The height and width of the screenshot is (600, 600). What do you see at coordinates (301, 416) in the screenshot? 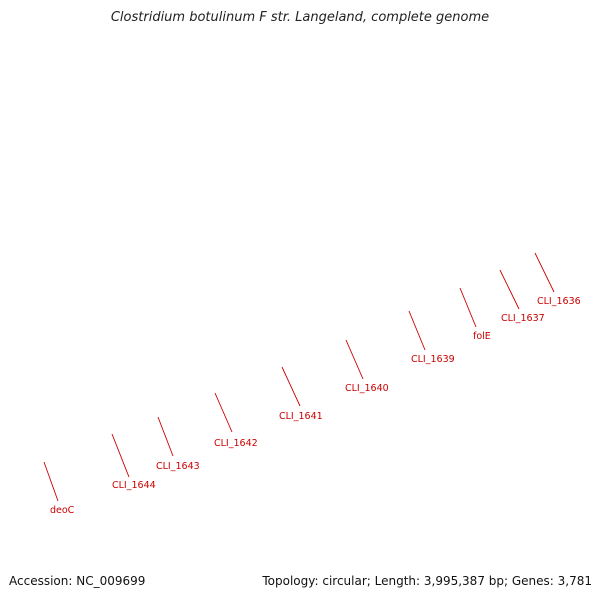
I see `gene-label-cli-1641: CLI_1641` at bounding box center [301, 416].